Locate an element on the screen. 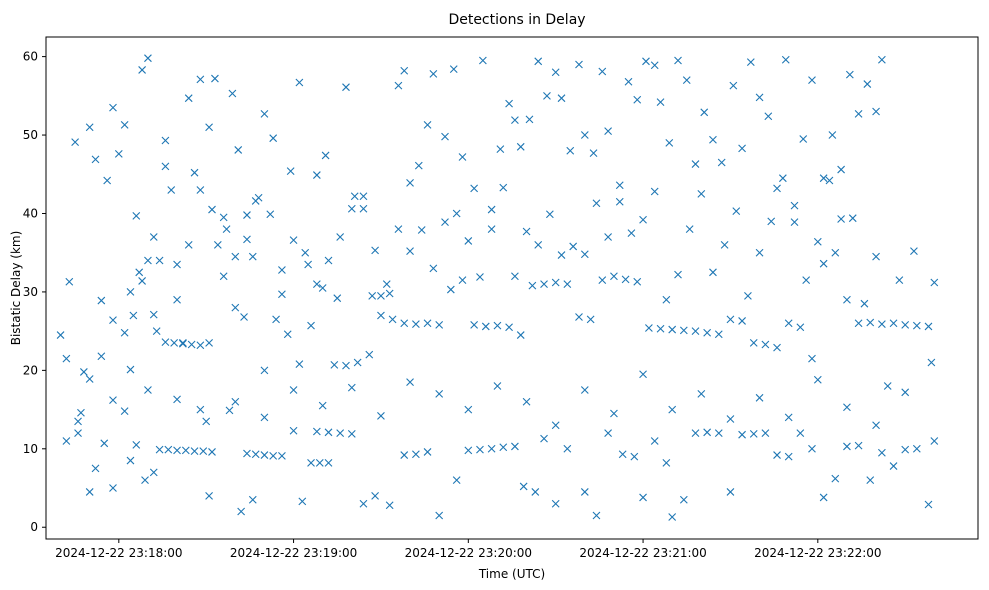 The width and height of the screenshot is (989, 590). y-tick-label: 30 is located at coordinates (30, 292).